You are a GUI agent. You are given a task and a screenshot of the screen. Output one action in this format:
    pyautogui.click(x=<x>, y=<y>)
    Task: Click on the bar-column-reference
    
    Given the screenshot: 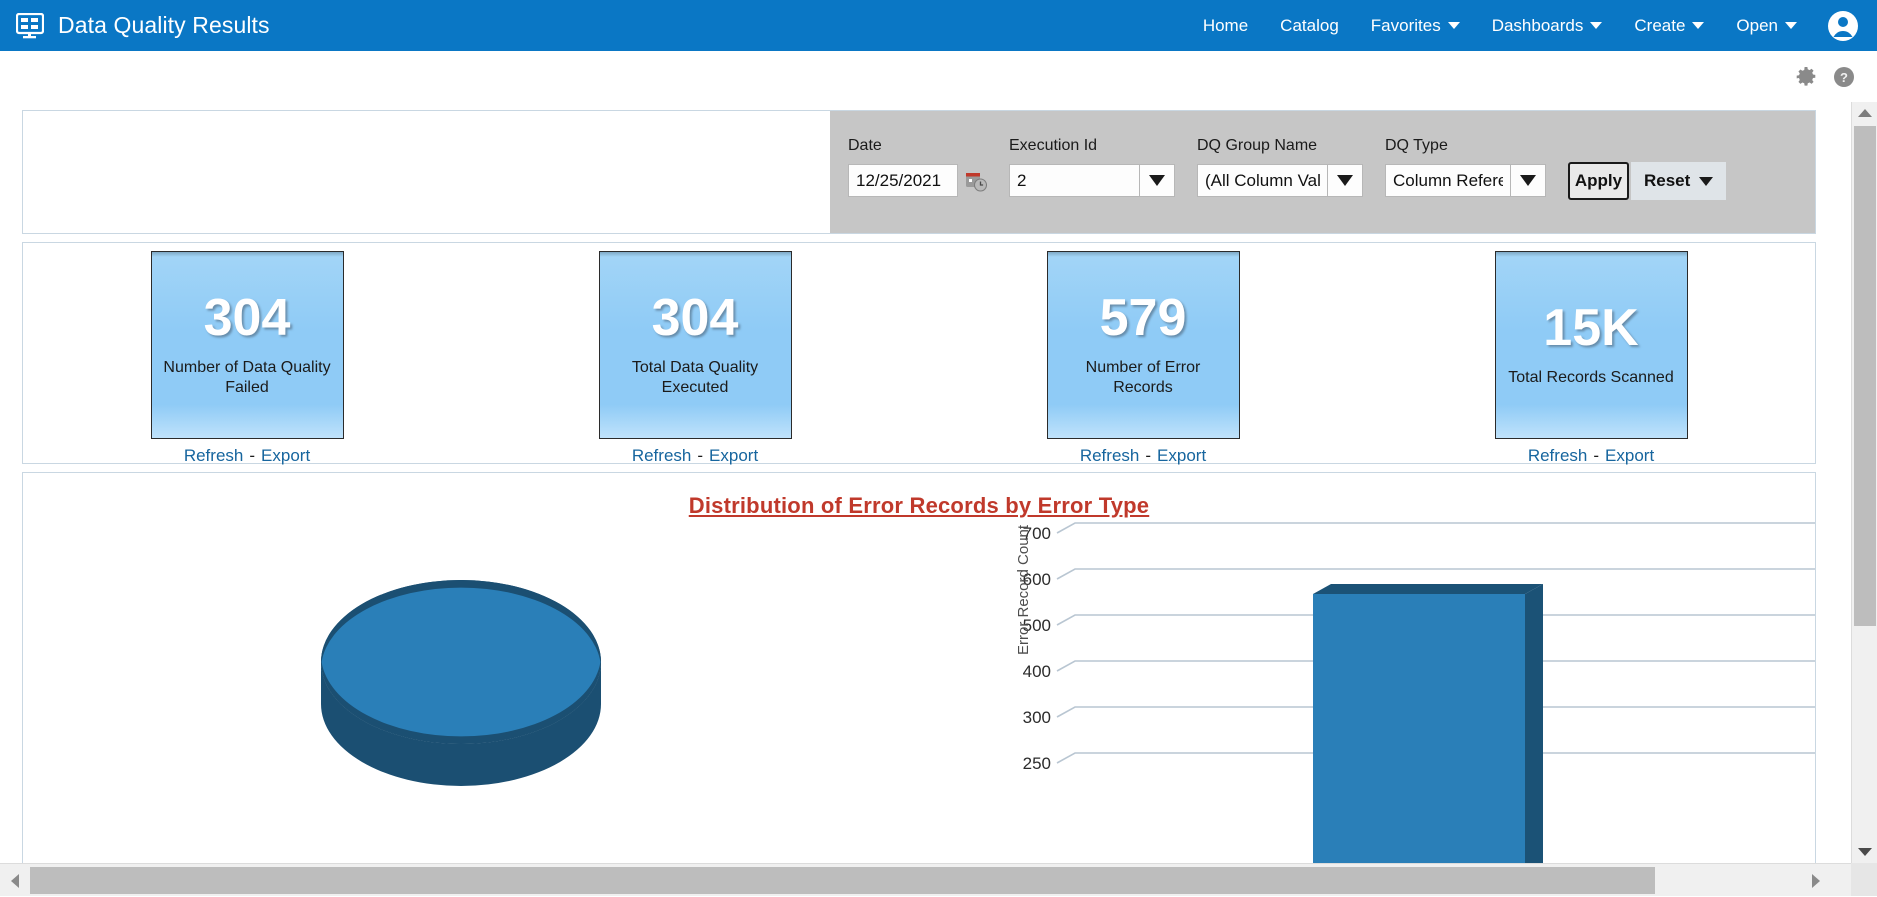 What is the action you would take?
    pyautogui.click(x=1428, y=723)
    